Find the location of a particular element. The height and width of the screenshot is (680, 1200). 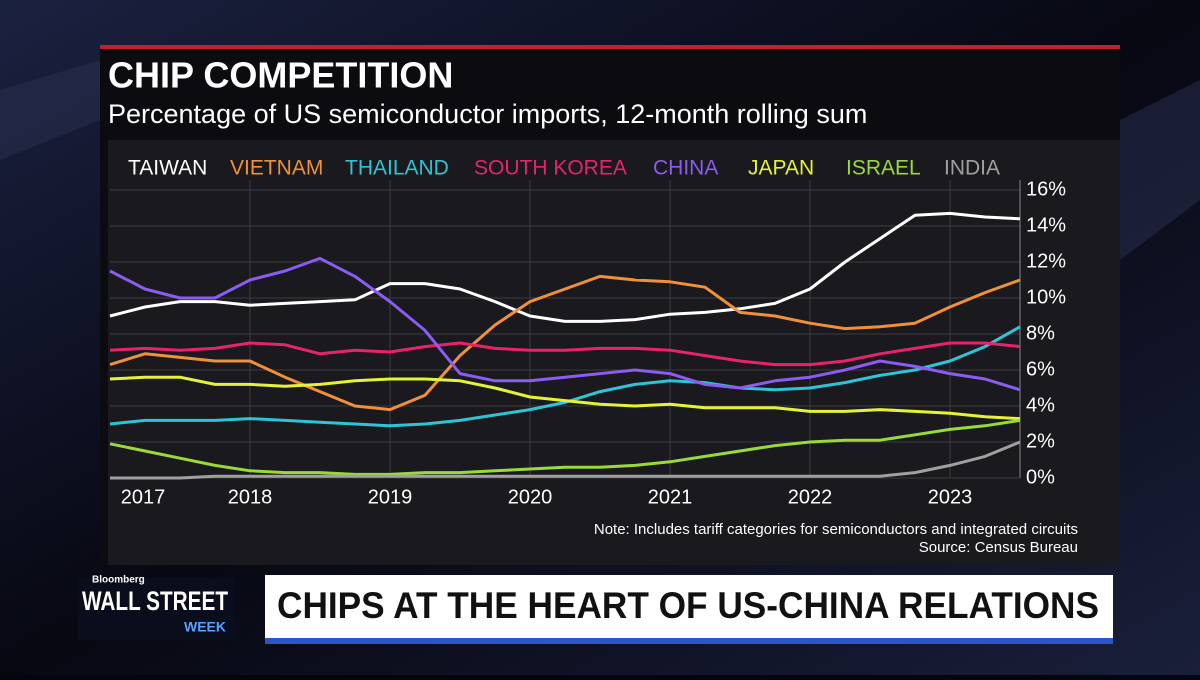

y-tick-label: 10% is located at coordinates (1046, 297).